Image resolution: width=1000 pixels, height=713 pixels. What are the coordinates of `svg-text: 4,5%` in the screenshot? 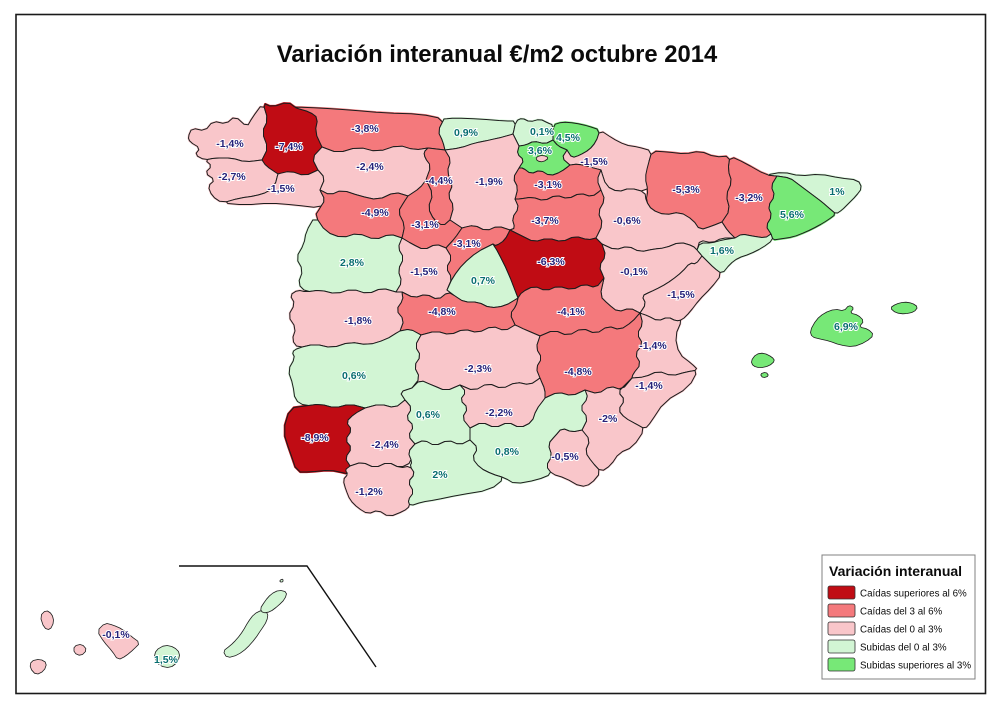 It's located at (568, 138).